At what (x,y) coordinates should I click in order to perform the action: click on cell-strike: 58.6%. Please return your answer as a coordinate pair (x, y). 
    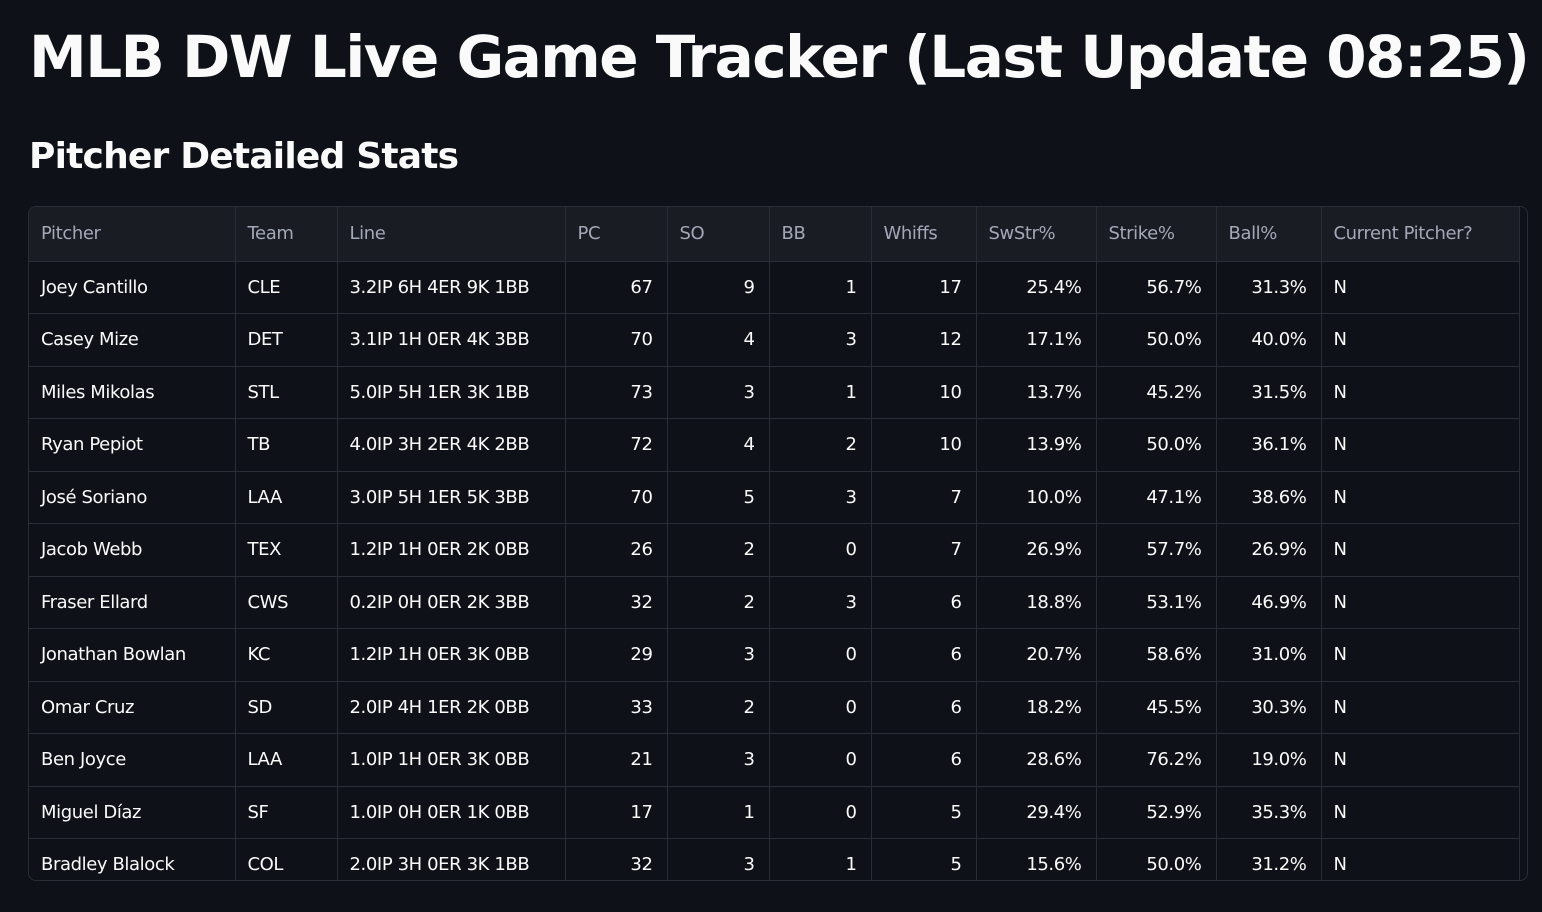
    Looking at the image, I should click on (1156, 655).